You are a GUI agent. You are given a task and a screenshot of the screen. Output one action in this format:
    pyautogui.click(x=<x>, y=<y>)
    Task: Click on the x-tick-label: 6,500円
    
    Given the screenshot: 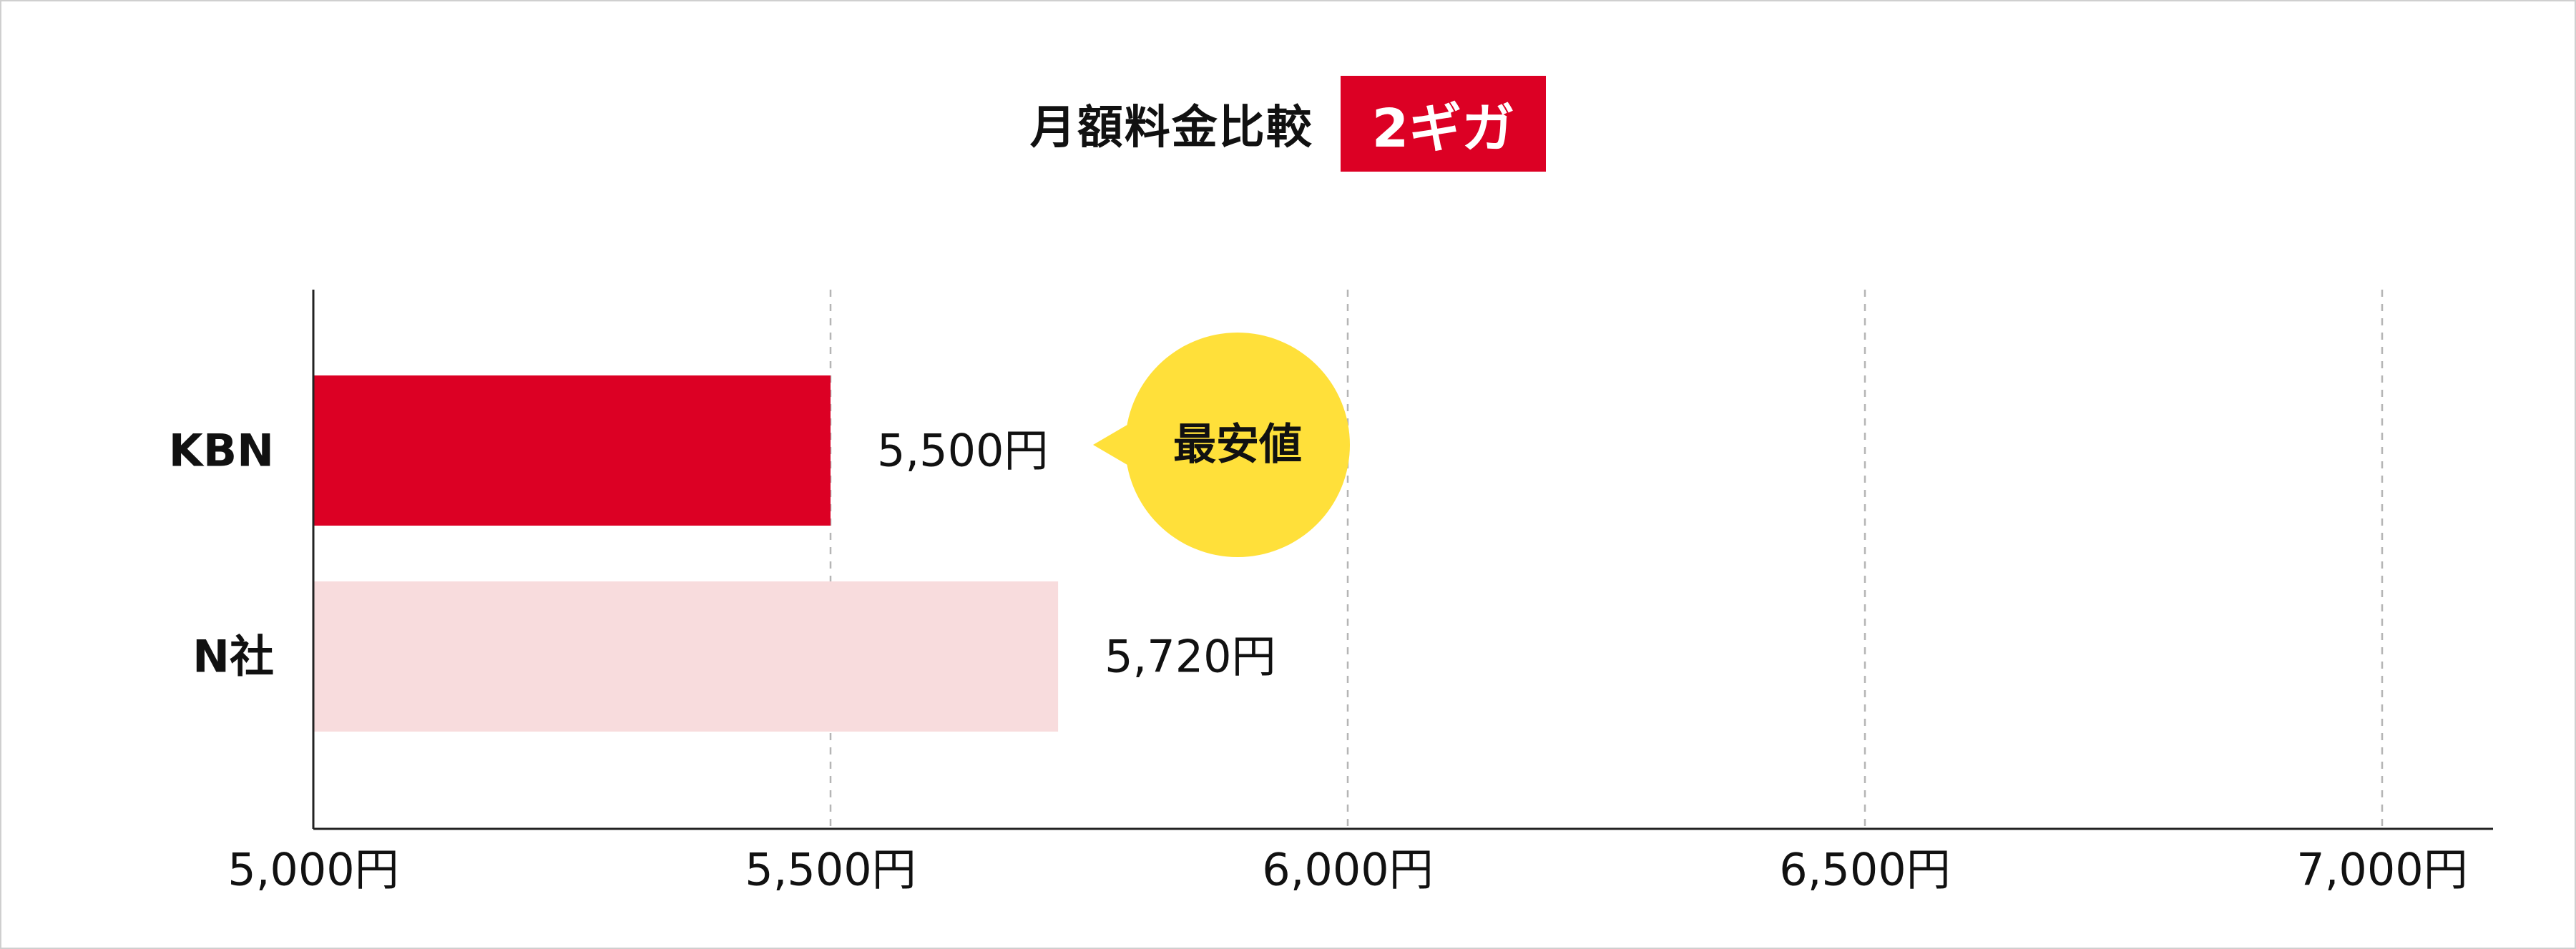 What is the action you would take?
    pyautogui.click(x=1865, y=870)
    